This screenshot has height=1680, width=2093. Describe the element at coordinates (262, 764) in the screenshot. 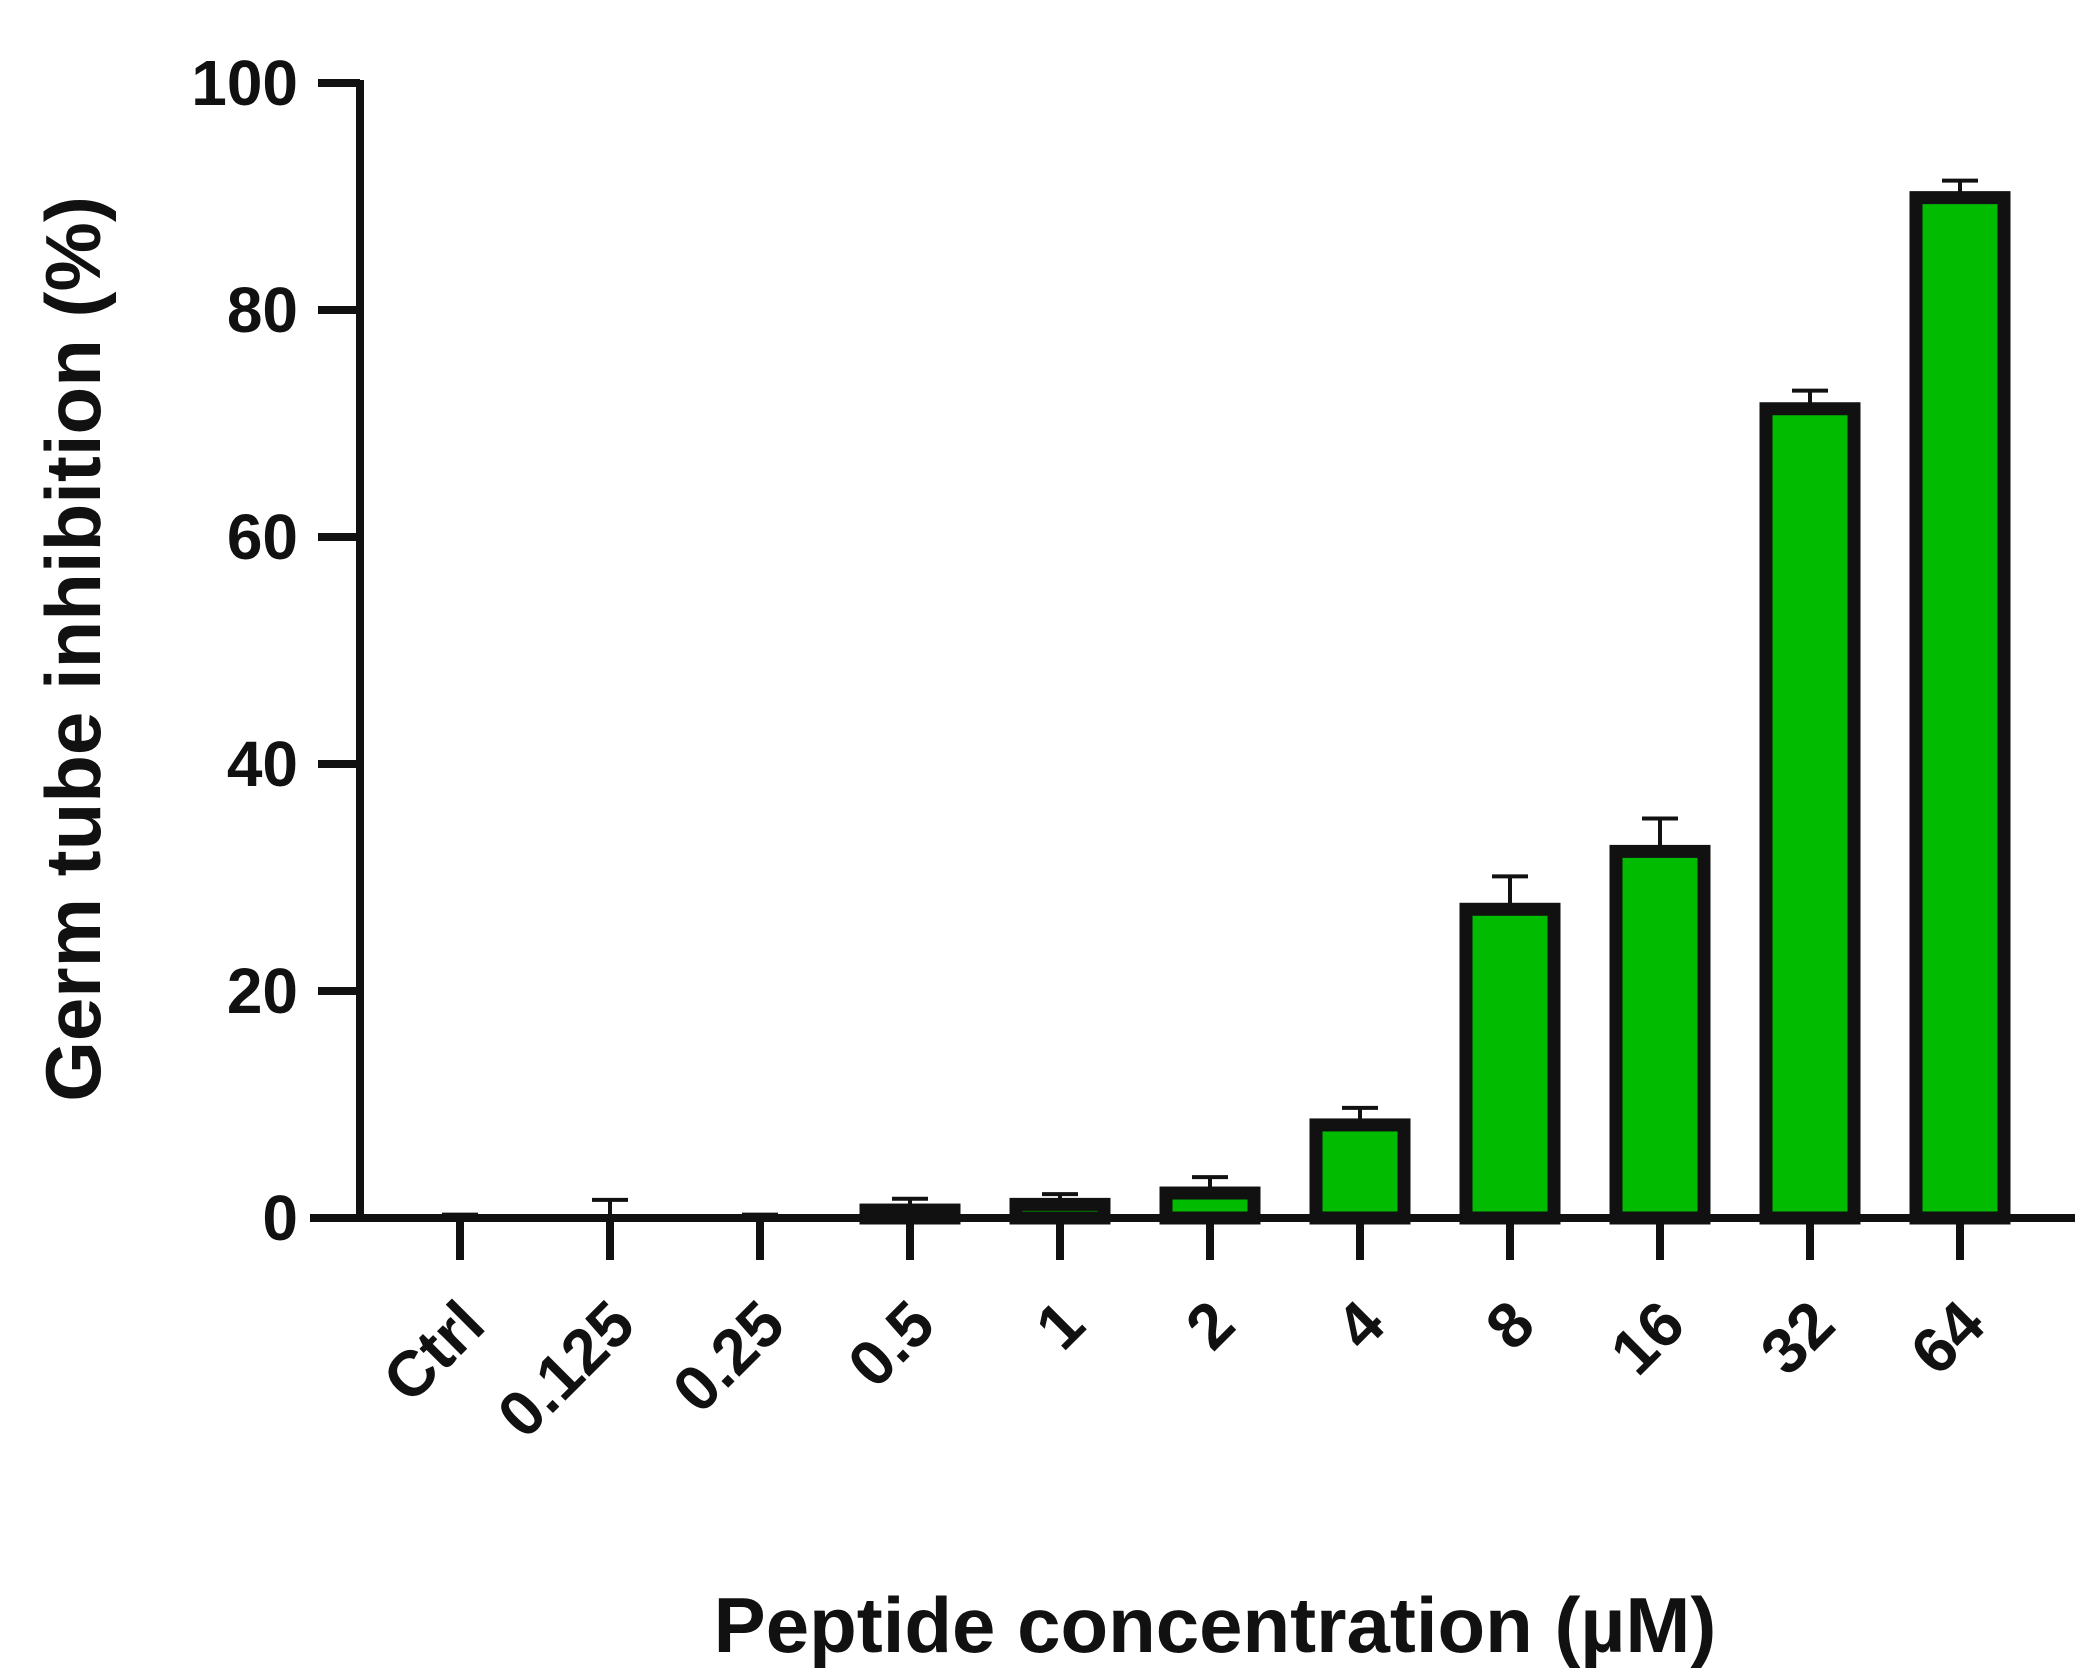

I see `y-tick-label: 40` at that location.